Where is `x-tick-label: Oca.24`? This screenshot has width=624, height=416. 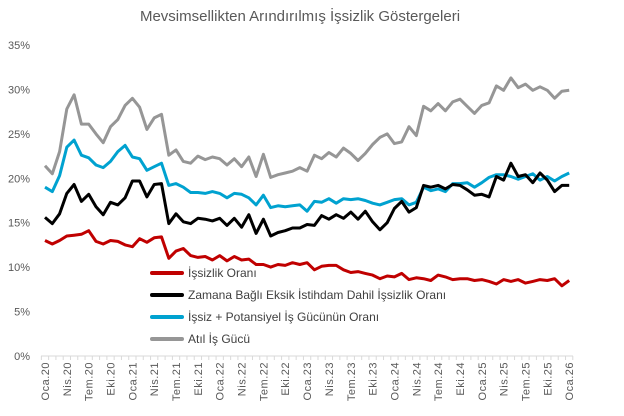
x-tick-label: Oca.24 is located at coordinates (395, 381).